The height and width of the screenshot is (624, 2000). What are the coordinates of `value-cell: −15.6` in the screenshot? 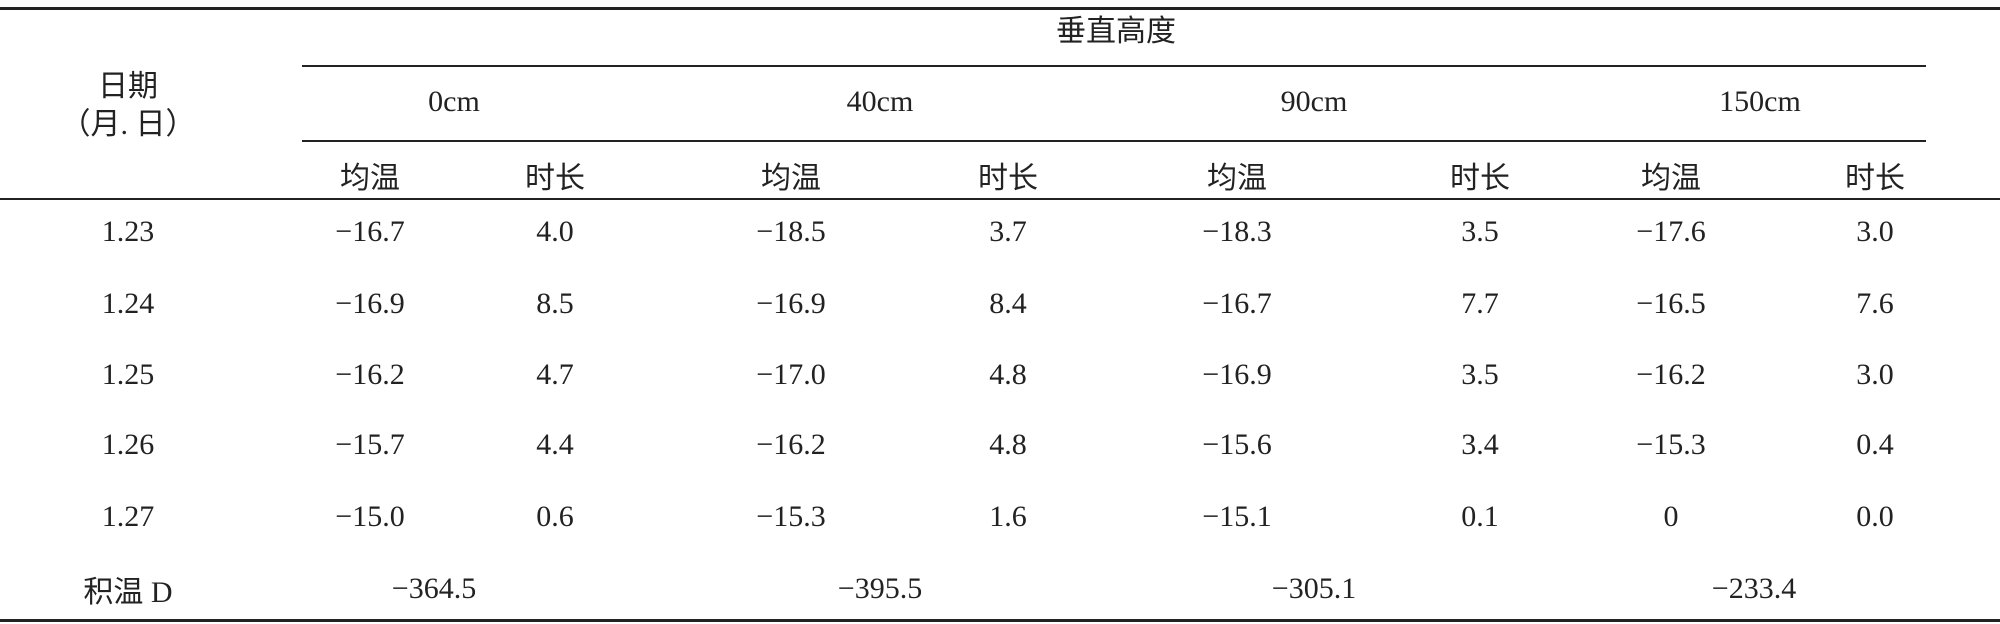 It's located at (1237, 444).